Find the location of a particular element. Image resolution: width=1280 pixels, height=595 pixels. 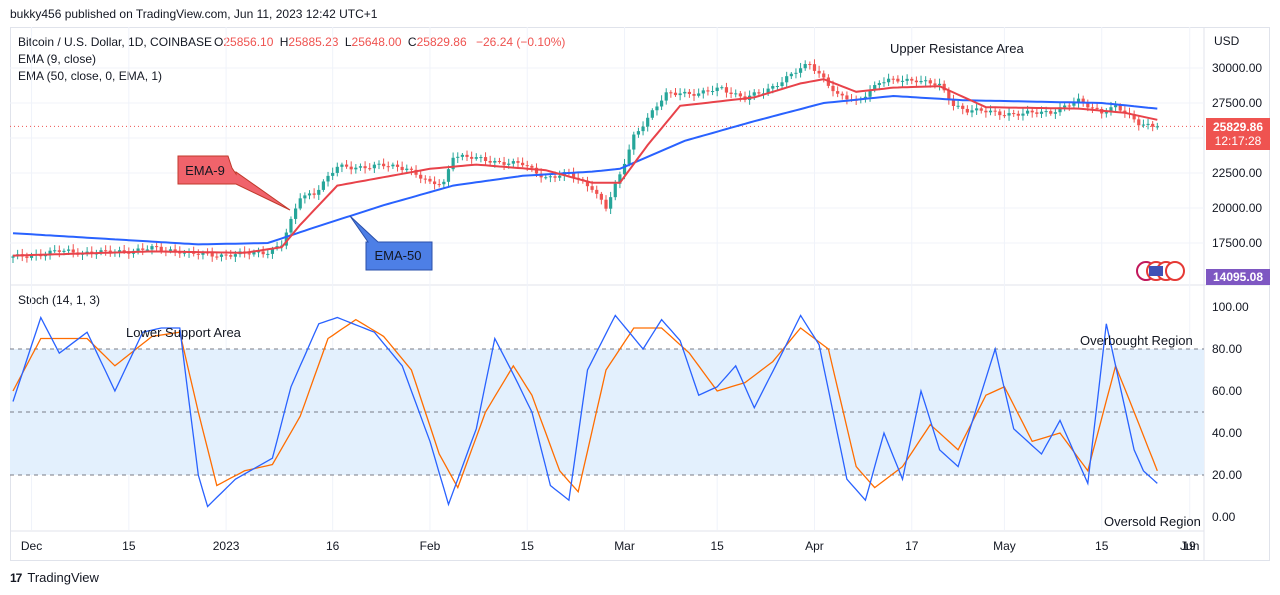

overbought-label: Overbought Region is located at coordinates (1136, 340).